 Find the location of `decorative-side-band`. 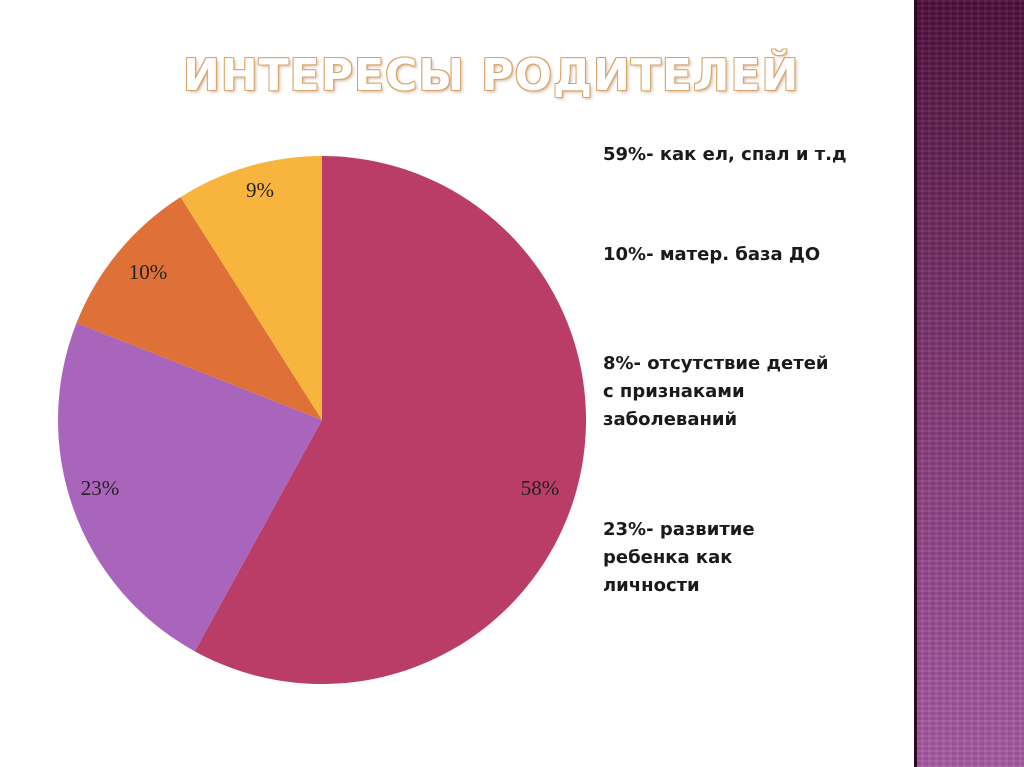

decorative-side-band is located at coordinates (969, 383).